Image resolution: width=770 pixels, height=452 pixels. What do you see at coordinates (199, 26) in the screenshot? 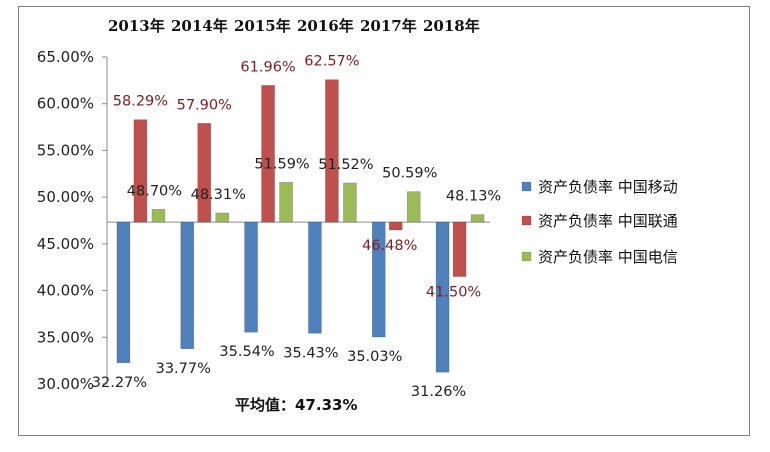
I see `category-label: 2014年` at bounding box center [199, 26].